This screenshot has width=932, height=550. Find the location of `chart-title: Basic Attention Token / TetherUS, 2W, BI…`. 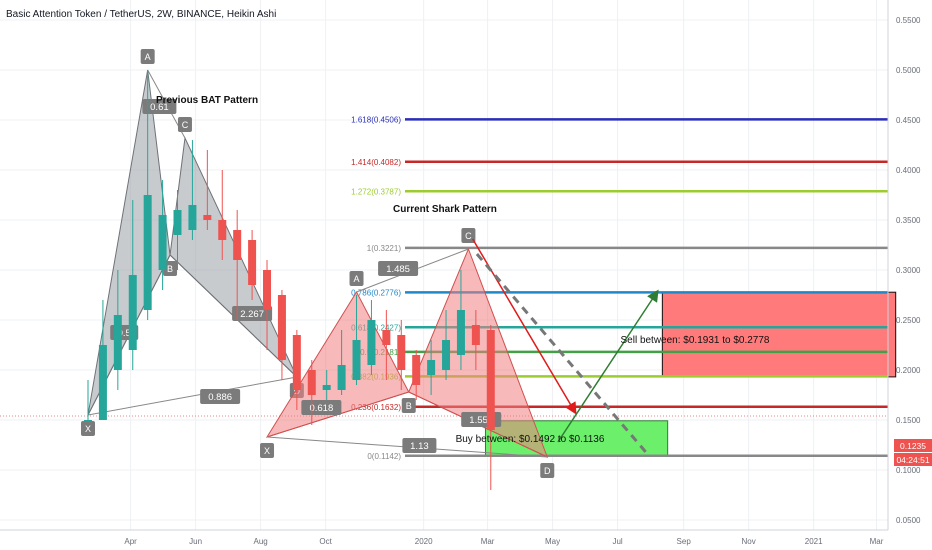

chart-title: Basic Attention Token / TetherUS, 2W, BI… is located at coordinates (141, 14).